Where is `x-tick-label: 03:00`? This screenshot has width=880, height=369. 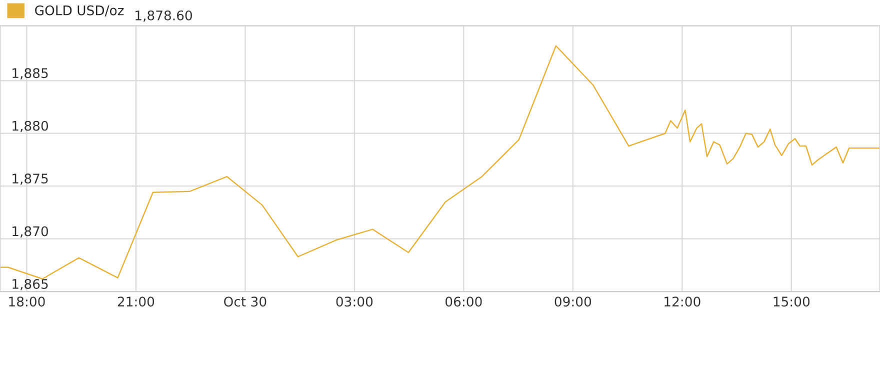
x-tick-label: 03:00 is located at coordinates (354, 301).